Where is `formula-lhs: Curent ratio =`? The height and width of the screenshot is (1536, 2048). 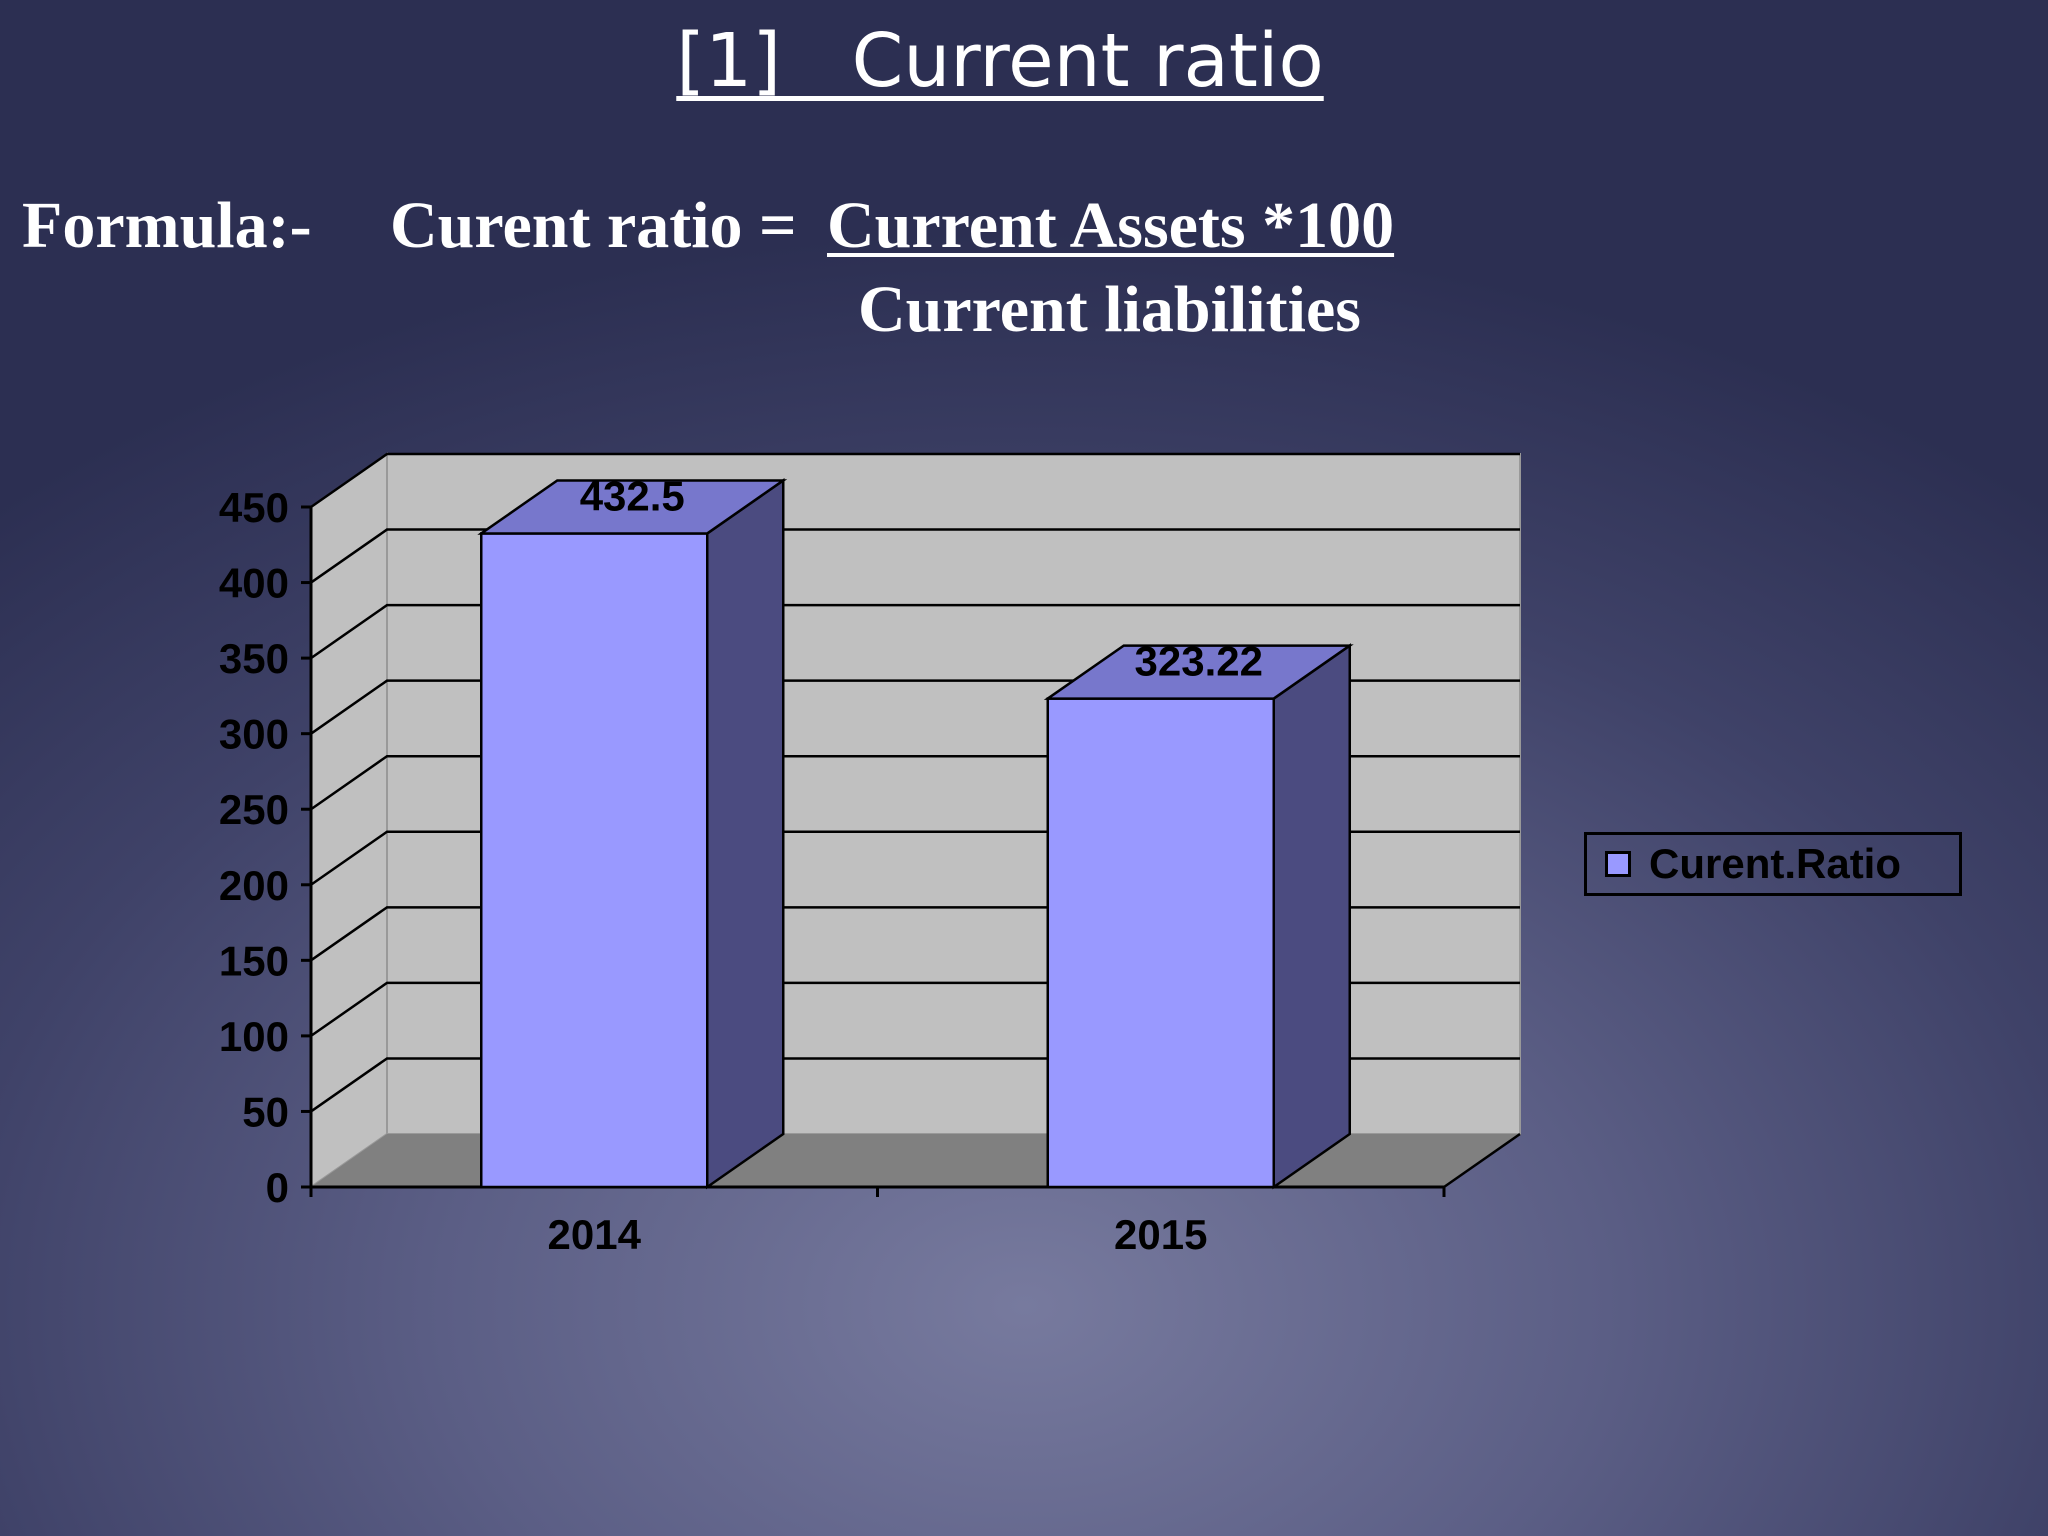
formula-lhs: Curent ratio = is located at coordinates (602, 225).